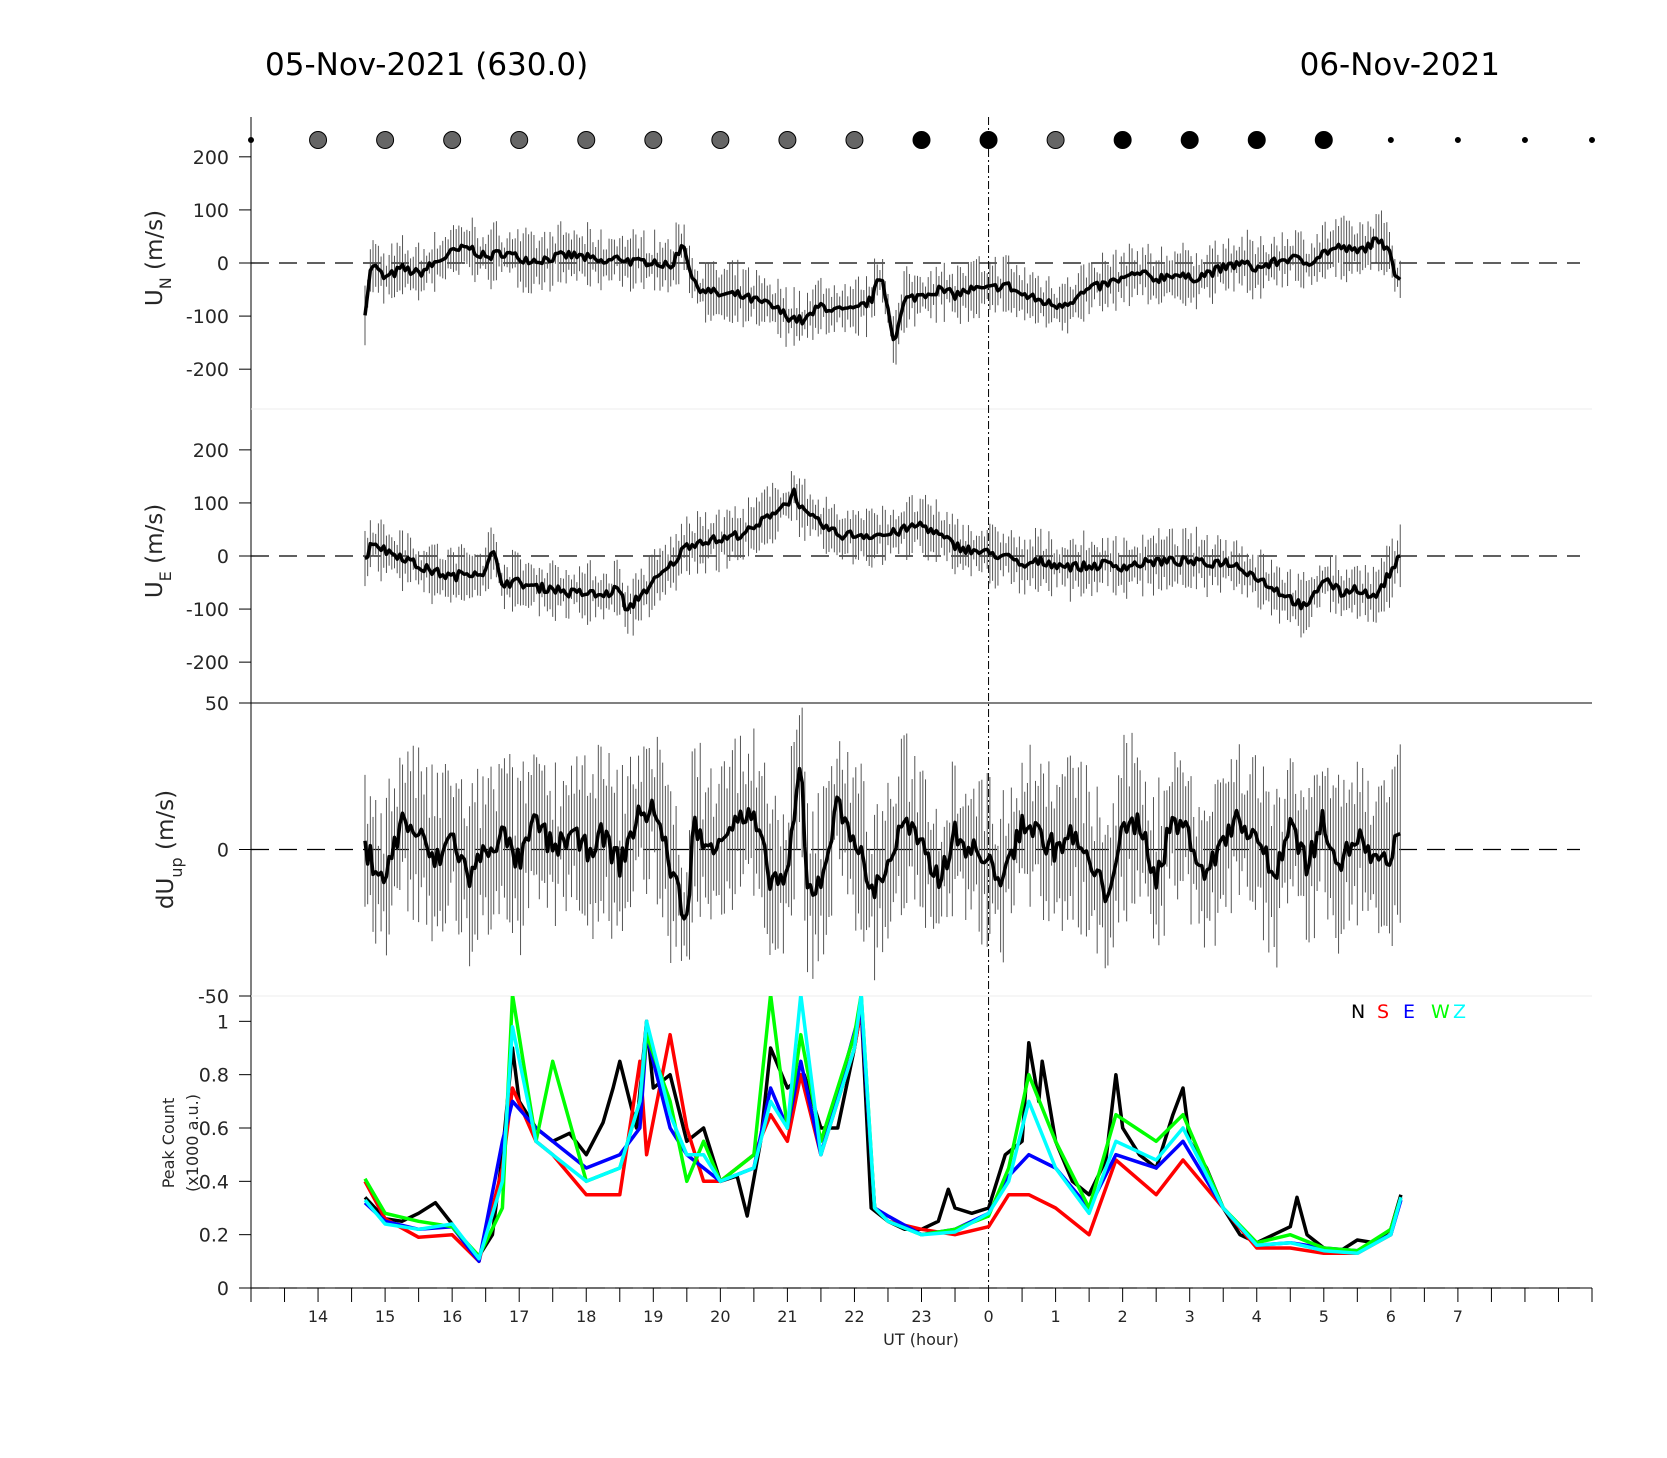  Describe the element at coordinates (1391, 1316) in the screenshot. I see `x-tick-label: 6` at that location.